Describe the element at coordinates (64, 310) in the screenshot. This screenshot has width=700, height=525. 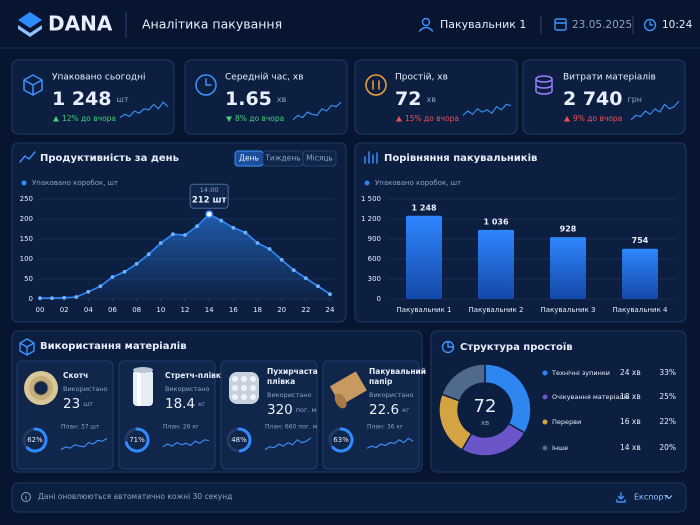
I see `x-tick-label: 02` at that location.